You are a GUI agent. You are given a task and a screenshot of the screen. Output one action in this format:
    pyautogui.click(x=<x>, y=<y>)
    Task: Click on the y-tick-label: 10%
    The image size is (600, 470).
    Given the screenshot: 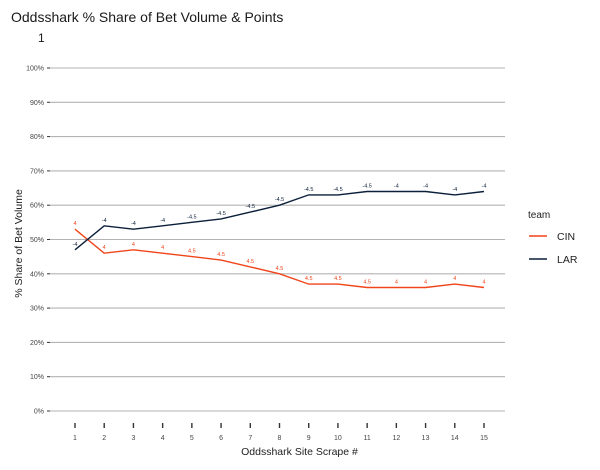 What is the action you would take?
    pyautogui.click(x=37, y=377)
    